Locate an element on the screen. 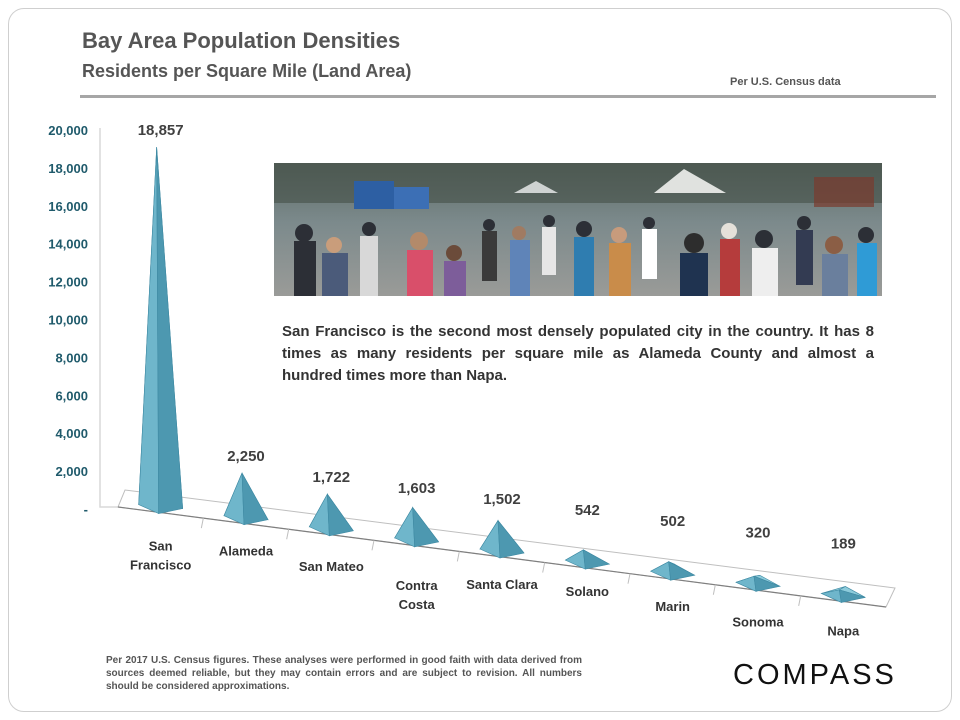 The width and height of the screenshot is (960, 720). data-label: 1,603 is located at coordinates (417, 488).